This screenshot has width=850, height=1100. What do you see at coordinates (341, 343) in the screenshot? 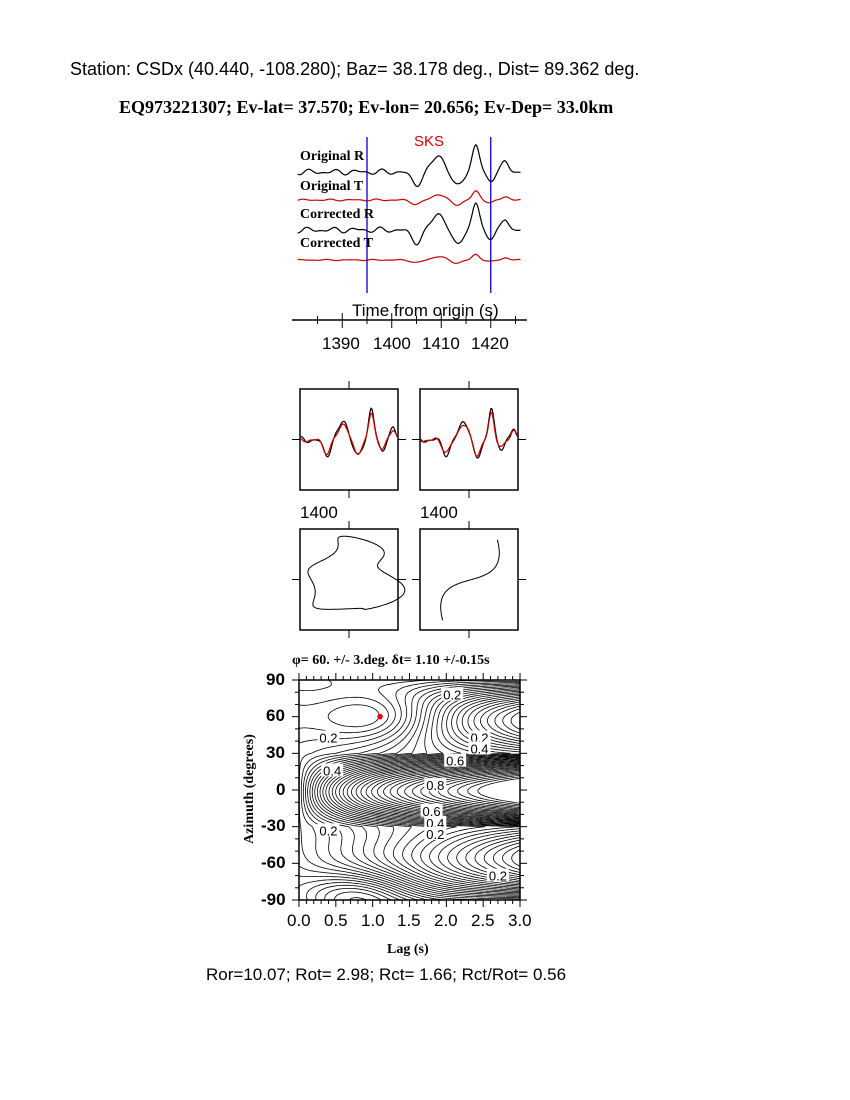
I see `x-tick-label: 1390` at bounding box center [341, 343].